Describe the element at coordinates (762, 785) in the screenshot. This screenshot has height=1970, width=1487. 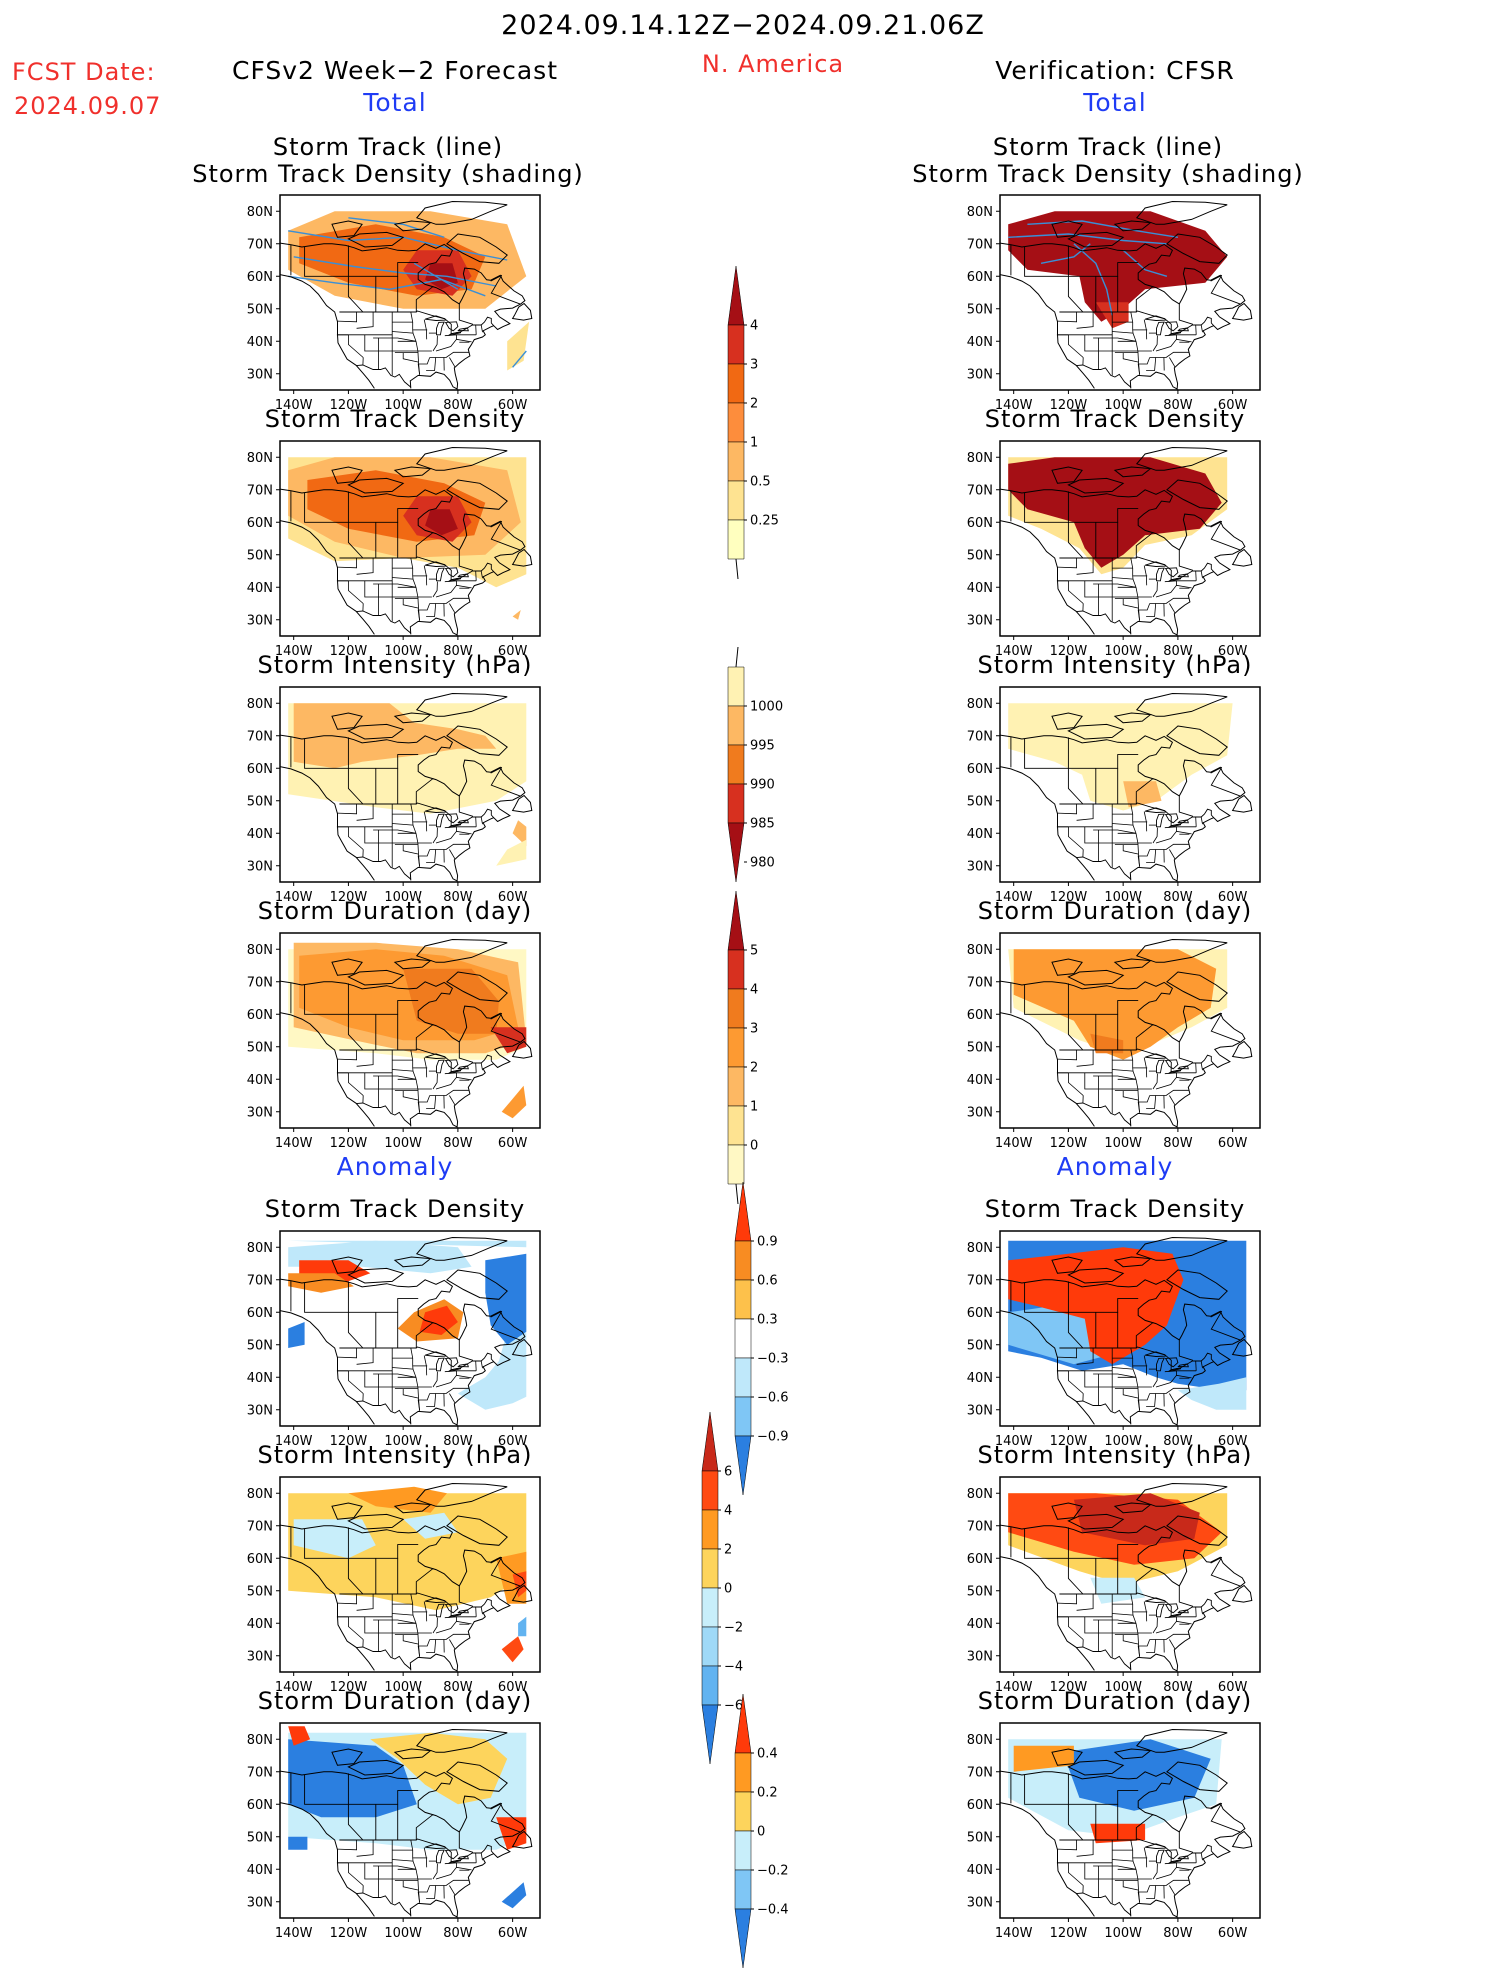
I see `colorbar-label: 990` at that location.